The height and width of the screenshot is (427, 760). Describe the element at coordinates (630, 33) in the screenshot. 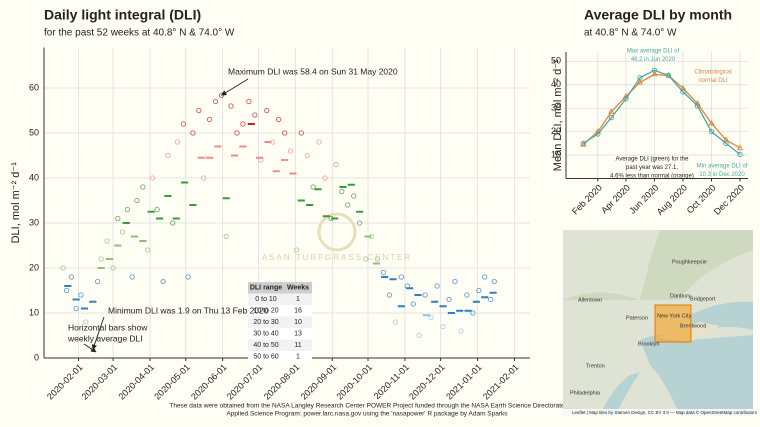

I see `chart-subtitle: at 40.8° N & 74.0° W` at that location.